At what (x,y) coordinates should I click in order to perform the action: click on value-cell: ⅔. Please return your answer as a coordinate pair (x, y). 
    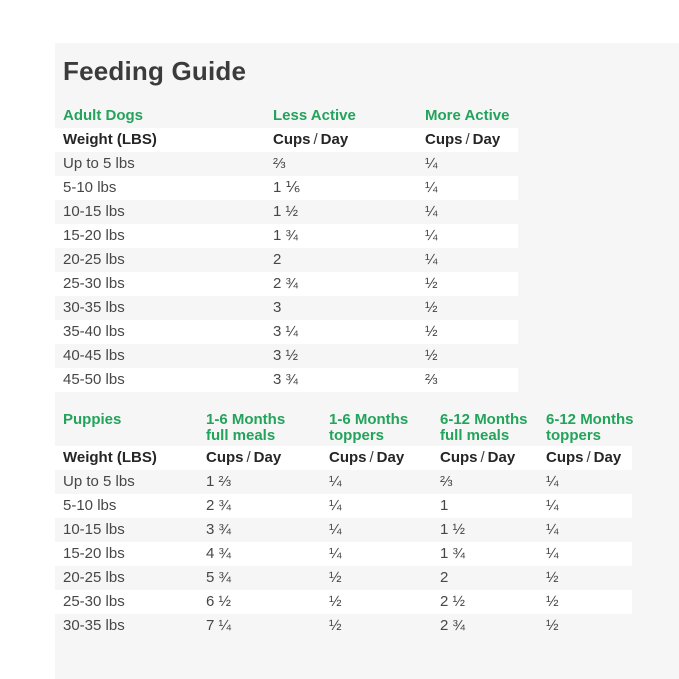
    Looking at the image, I should click on (446, 481).